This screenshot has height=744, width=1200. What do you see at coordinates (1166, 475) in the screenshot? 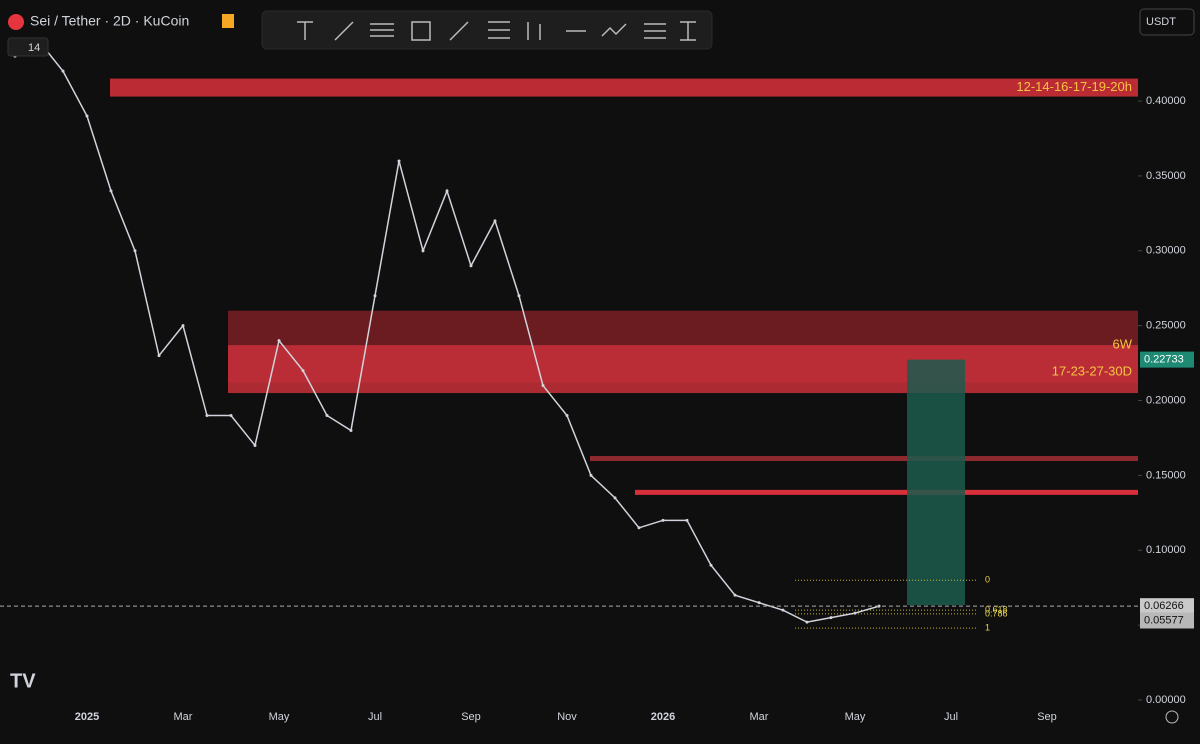
I see `y-tick-label: 0.15000` at bounding box center [1166, 475].